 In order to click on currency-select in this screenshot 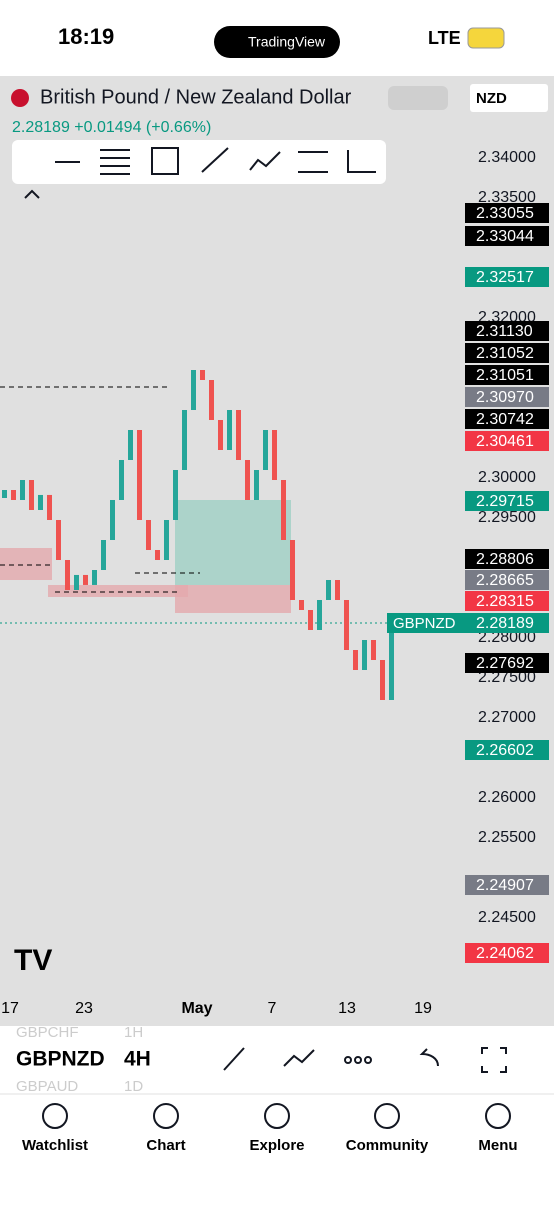, I will do `click(509, 98)`.